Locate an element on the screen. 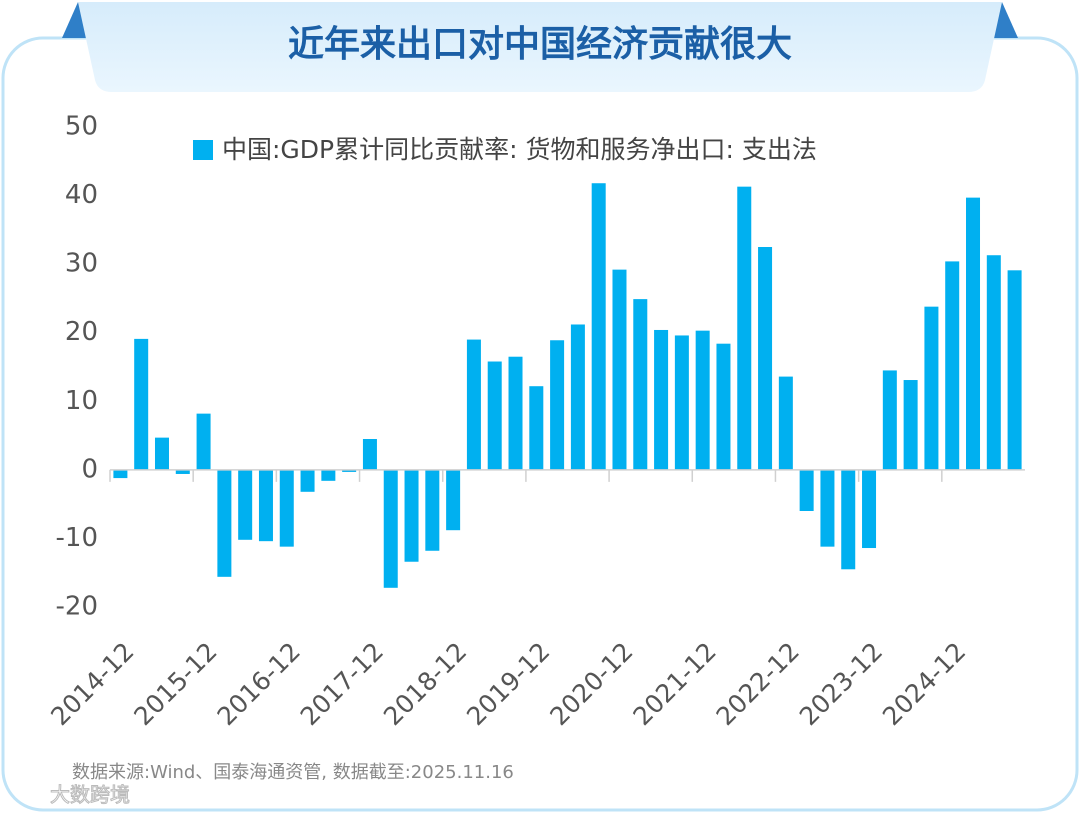 Image resolution: width=1080 pixels, height=815 pixels. y-tick-label: 10 is located at coordinates (81, 401).